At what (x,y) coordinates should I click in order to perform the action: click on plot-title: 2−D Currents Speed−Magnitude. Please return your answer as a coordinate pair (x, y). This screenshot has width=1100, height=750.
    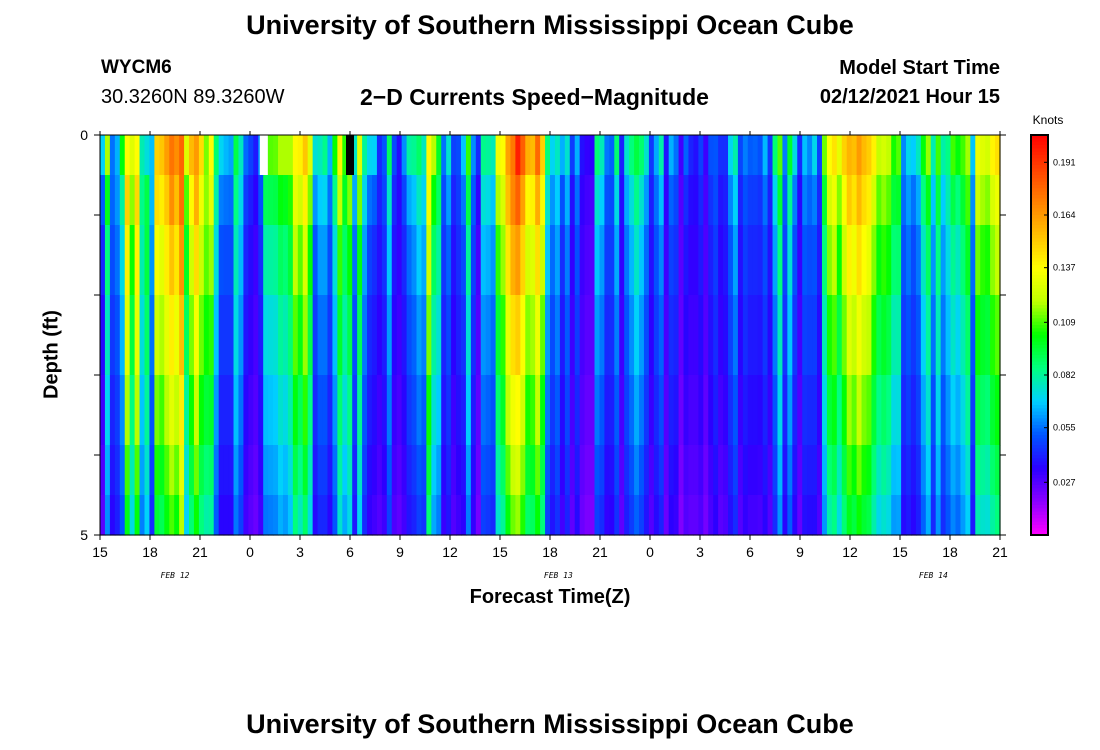
    Looking at the image, I should click on (534, 97).